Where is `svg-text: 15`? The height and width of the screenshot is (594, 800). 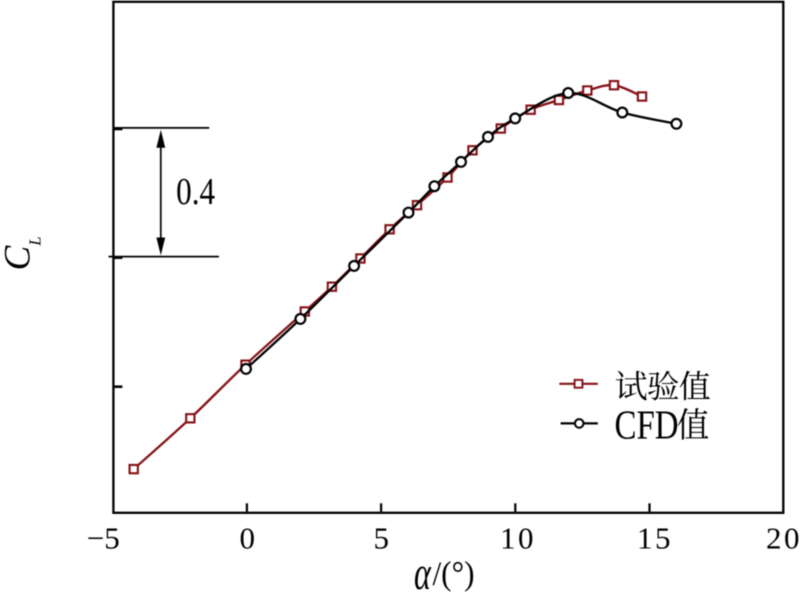
svg-text: 15 is located at coordinates (655, 538).